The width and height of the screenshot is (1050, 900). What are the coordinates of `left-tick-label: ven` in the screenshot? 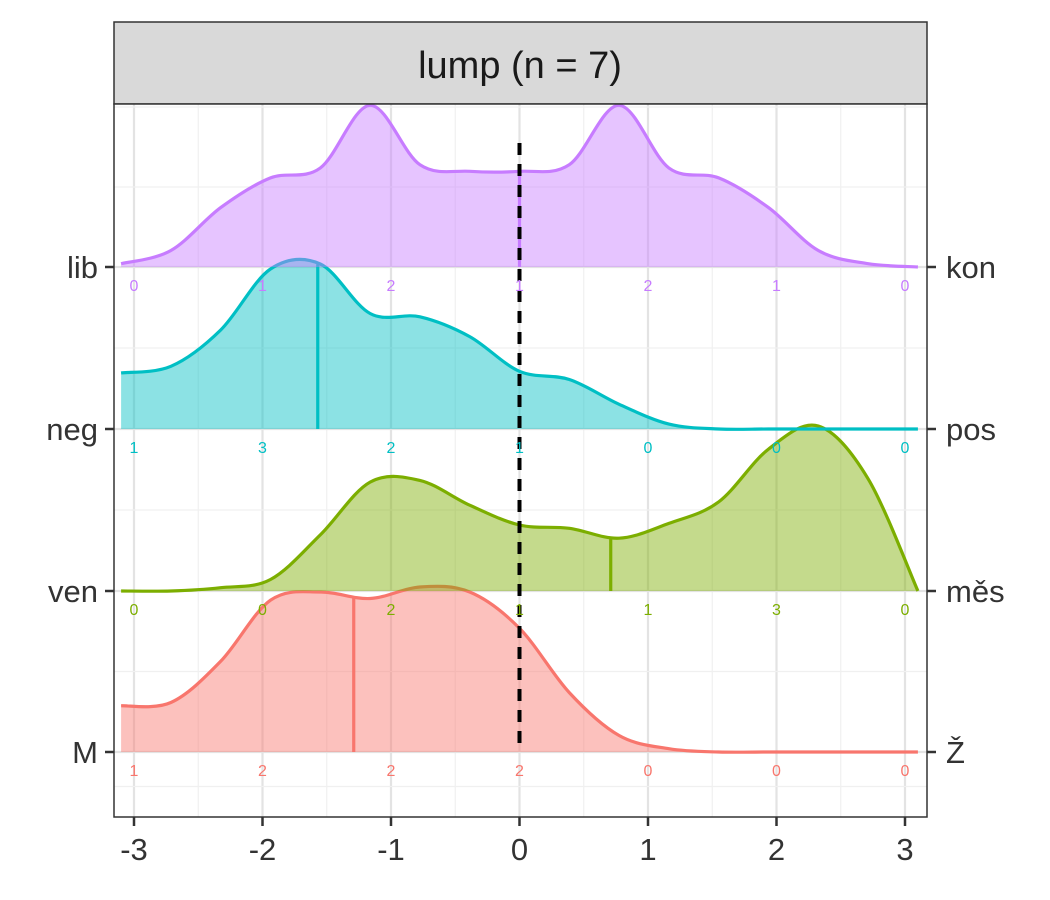 It's located at (73, 591).